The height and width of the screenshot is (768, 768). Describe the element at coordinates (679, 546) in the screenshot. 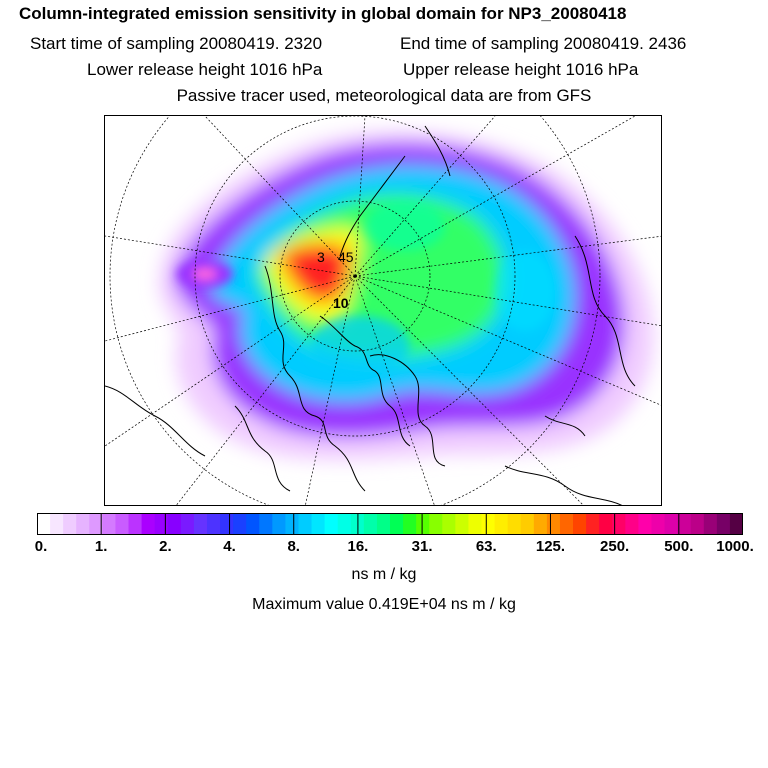

I see `colorbar-tick-label: 500.` at that location.